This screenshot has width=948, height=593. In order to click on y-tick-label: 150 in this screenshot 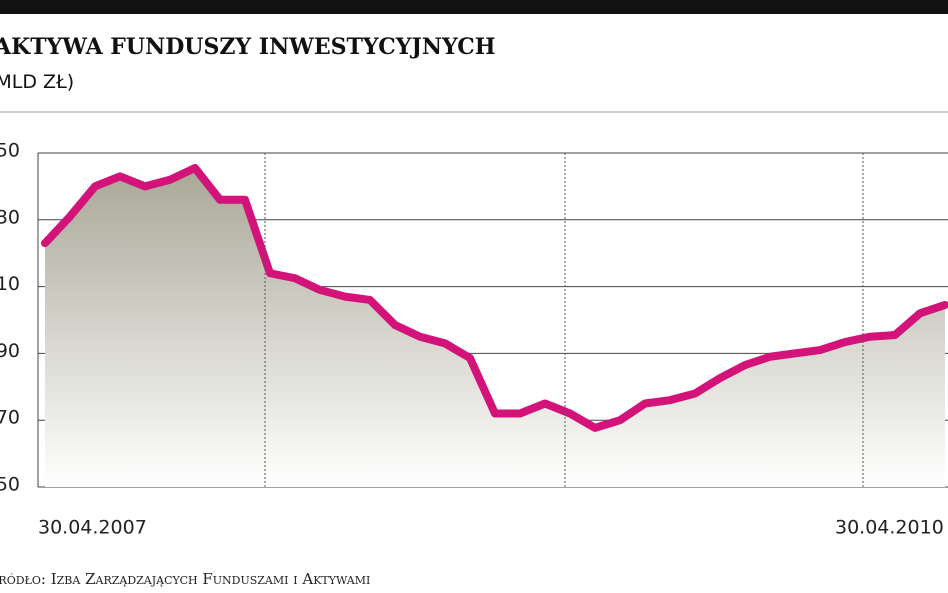, I will do `click(10, 151)`.